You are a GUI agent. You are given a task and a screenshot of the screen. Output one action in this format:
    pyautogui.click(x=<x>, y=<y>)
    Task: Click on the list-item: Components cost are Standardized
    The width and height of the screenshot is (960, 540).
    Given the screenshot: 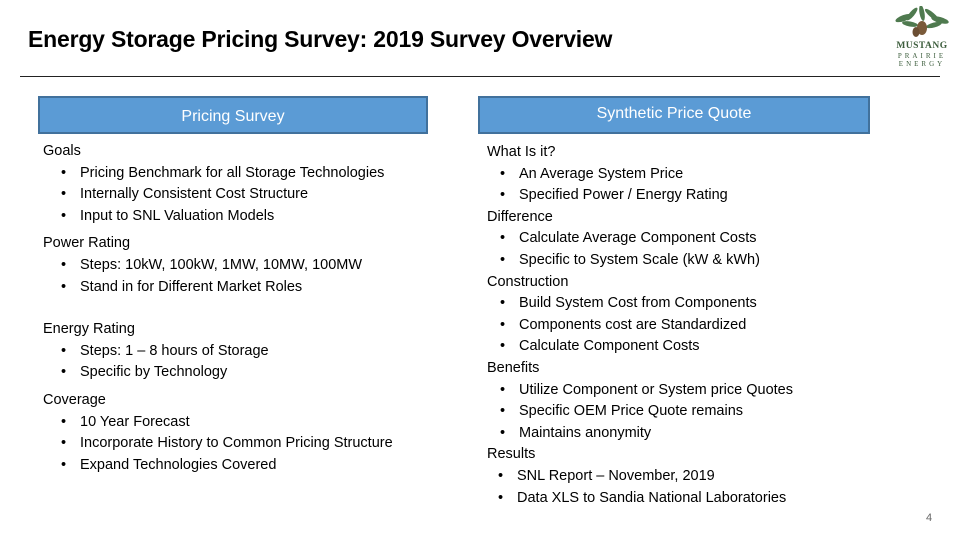 What is the action you would take?
    pyautogui.click(x=707, y=326)
    